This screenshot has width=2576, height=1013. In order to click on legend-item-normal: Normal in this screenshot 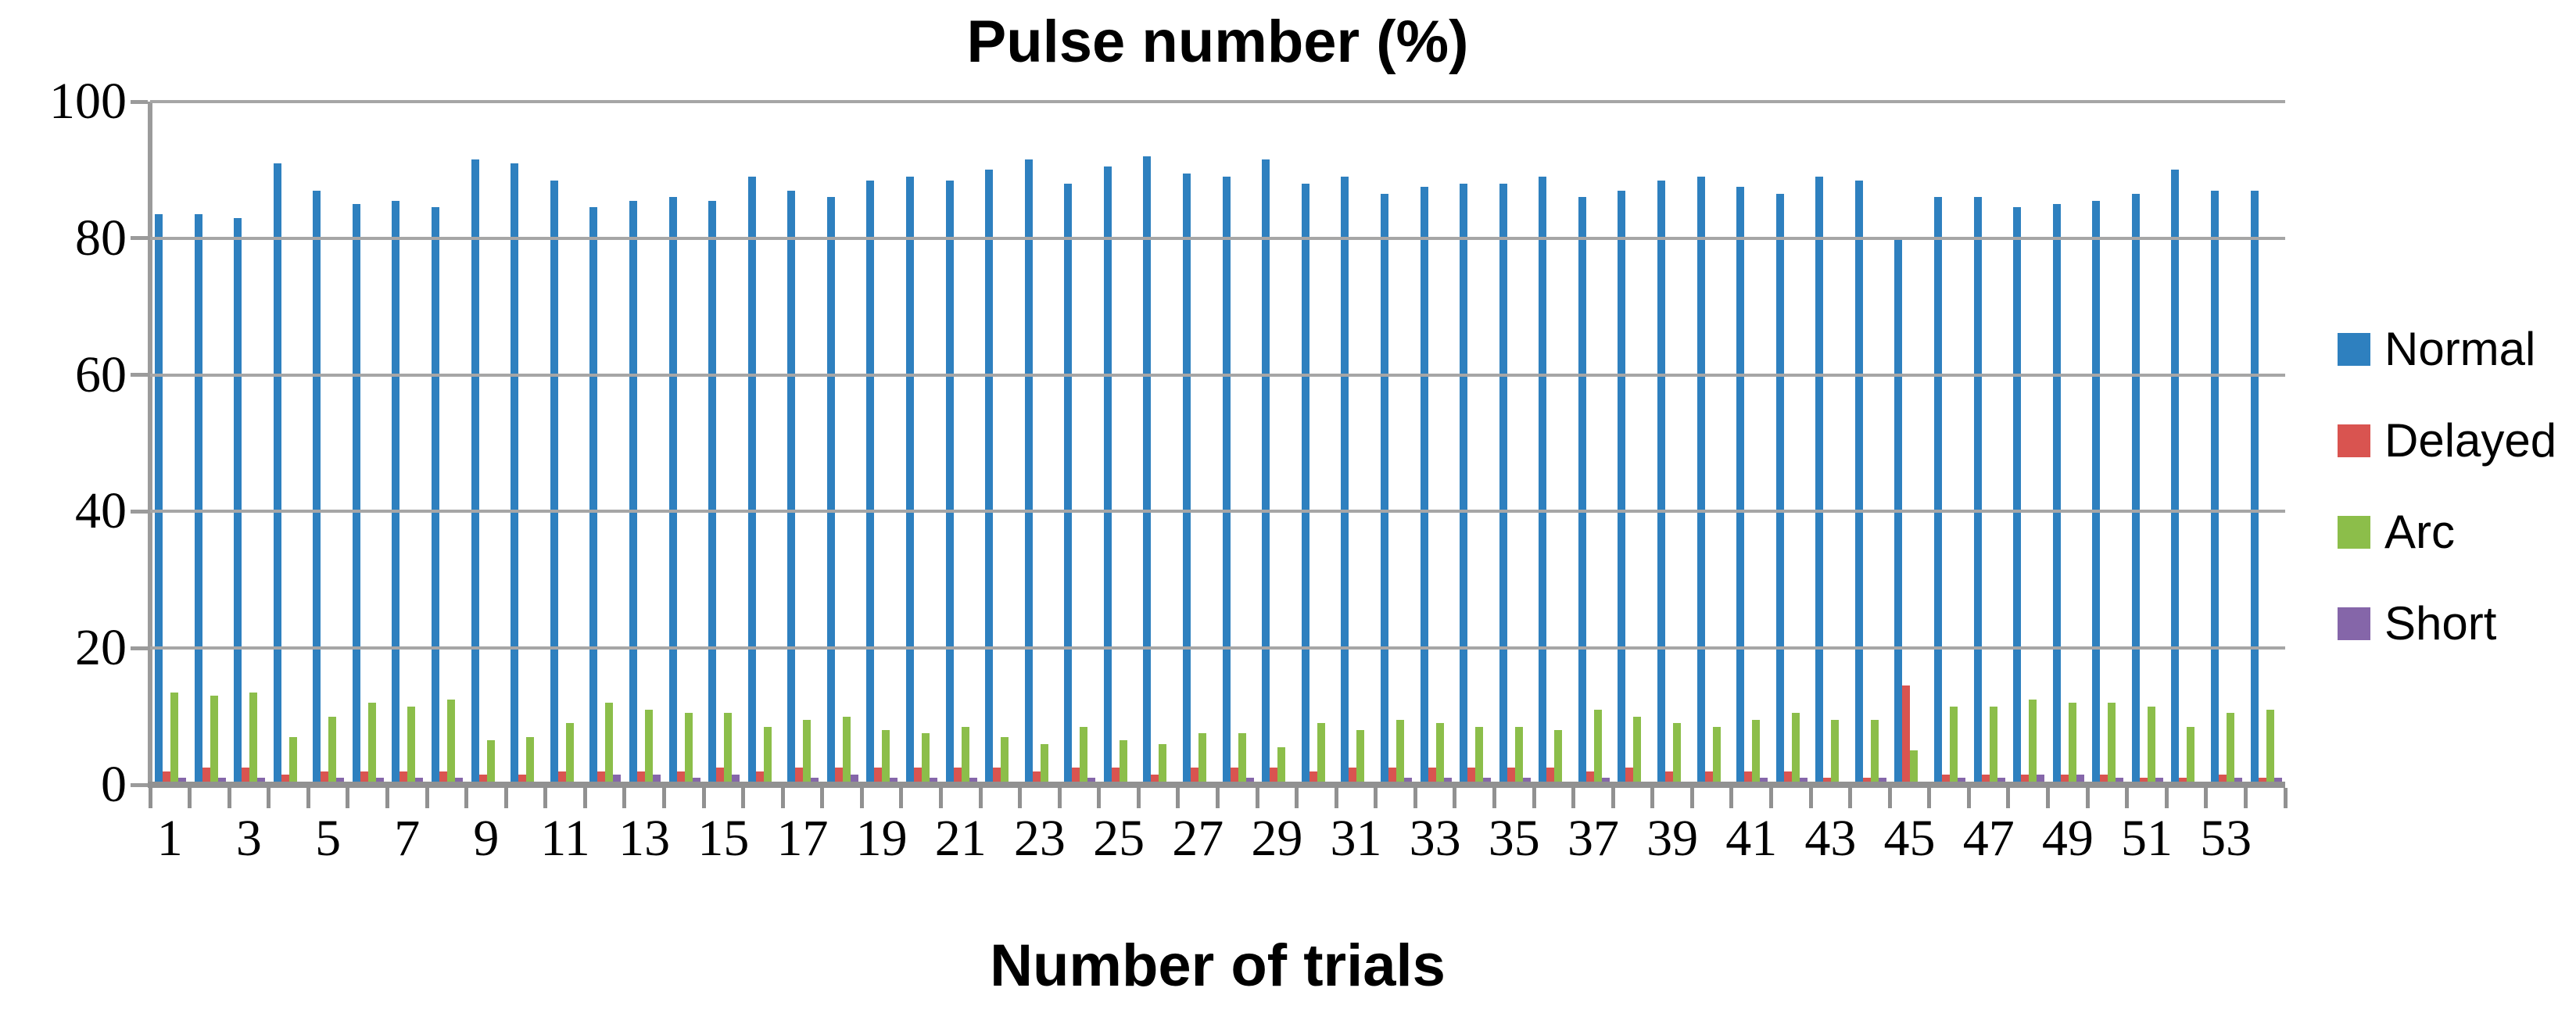, I will do `click(2447, 349)`.